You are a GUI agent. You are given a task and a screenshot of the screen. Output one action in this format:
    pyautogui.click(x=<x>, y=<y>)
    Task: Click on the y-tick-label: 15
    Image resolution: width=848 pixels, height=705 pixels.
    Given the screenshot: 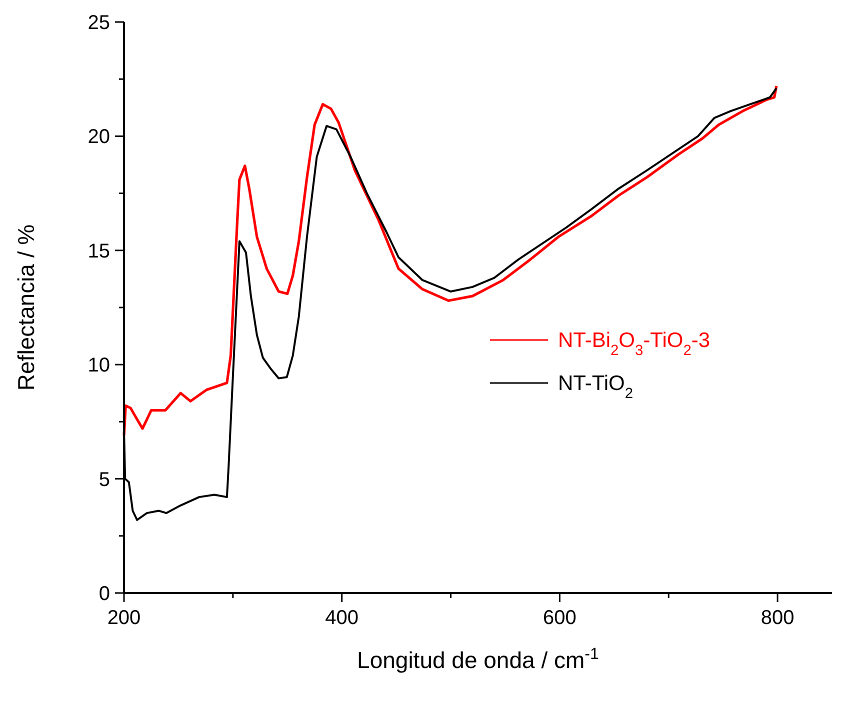 What is the action you would take?
    pyautogui.click(x=99, y=251)
    